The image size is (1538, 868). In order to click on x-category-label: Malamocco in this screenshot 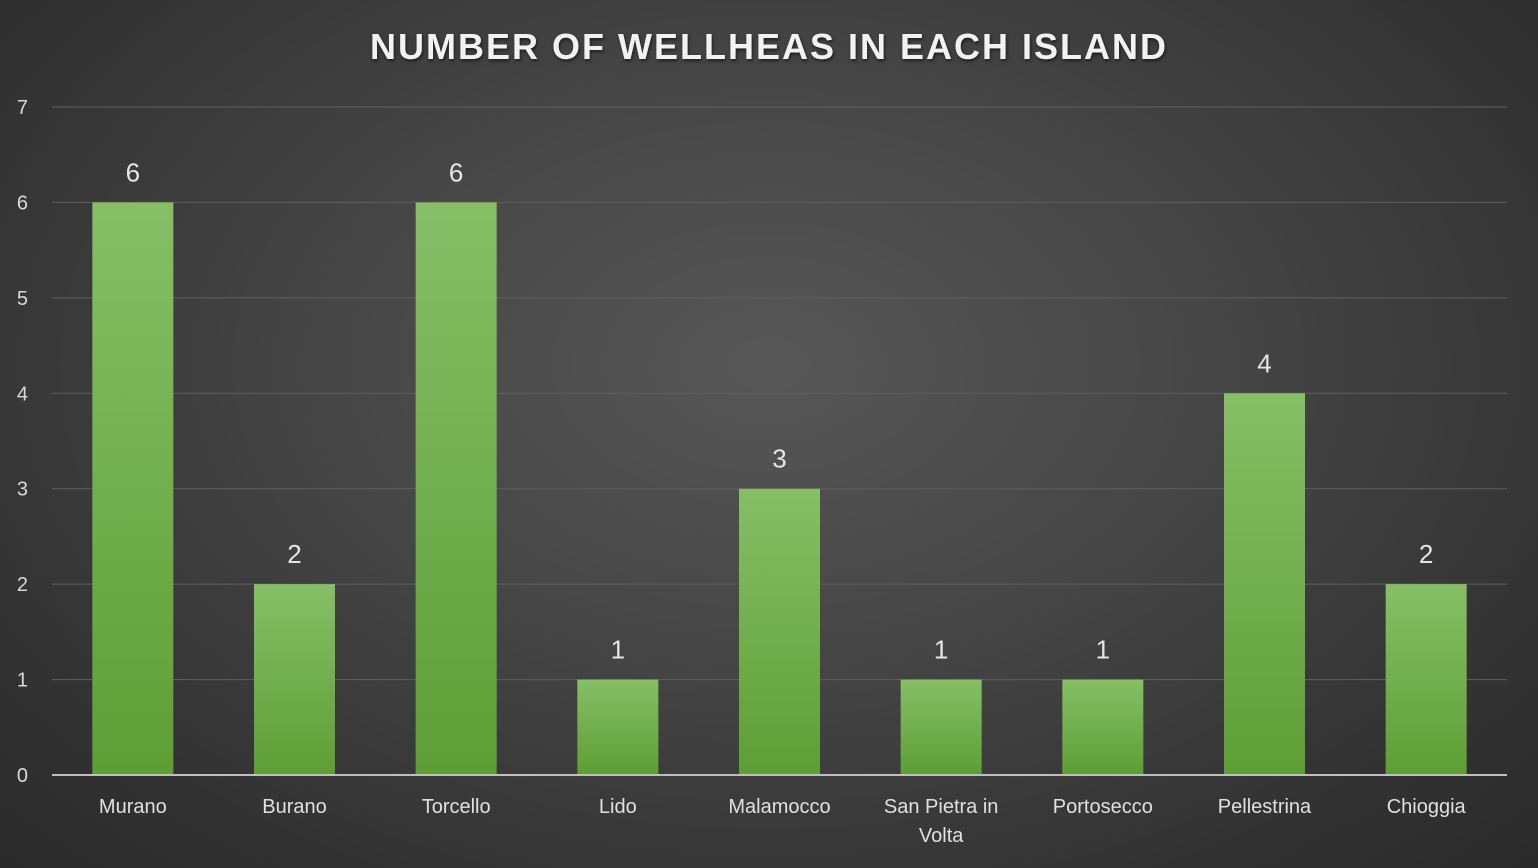, I will do `click(779, 807)`.